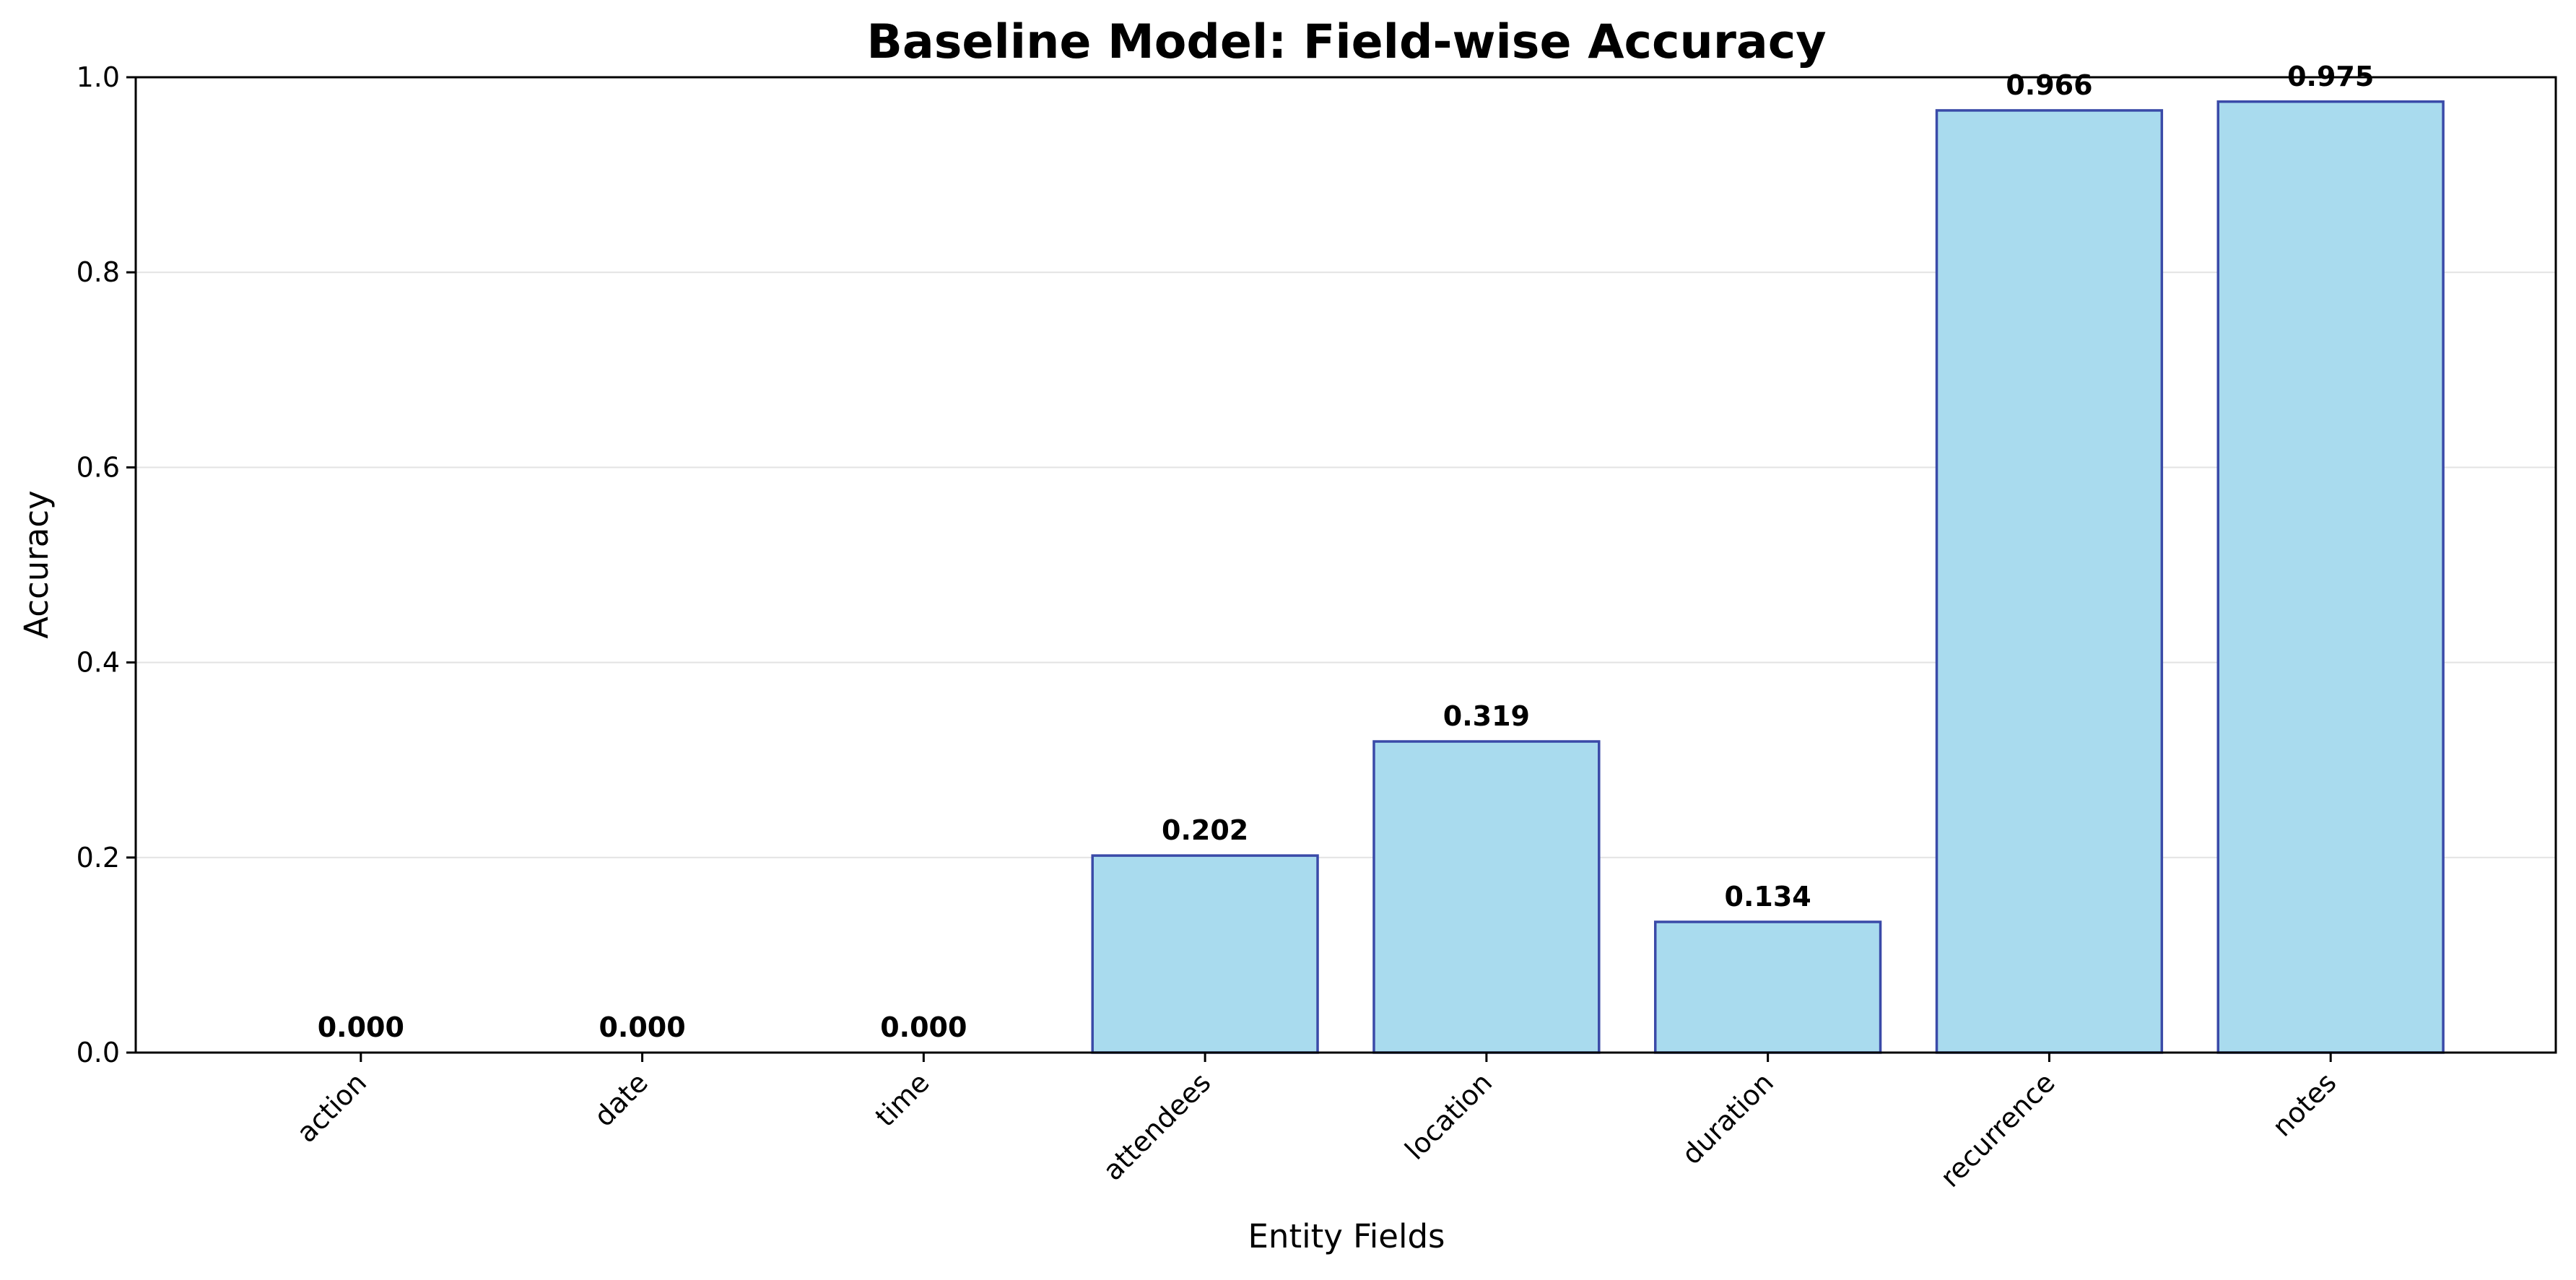 The height and width of the screenshot is (1280, 2576). Describe the element at coordinates (98, 467) in the screenshot. I see `y-tick-label: 0.6` at that location.